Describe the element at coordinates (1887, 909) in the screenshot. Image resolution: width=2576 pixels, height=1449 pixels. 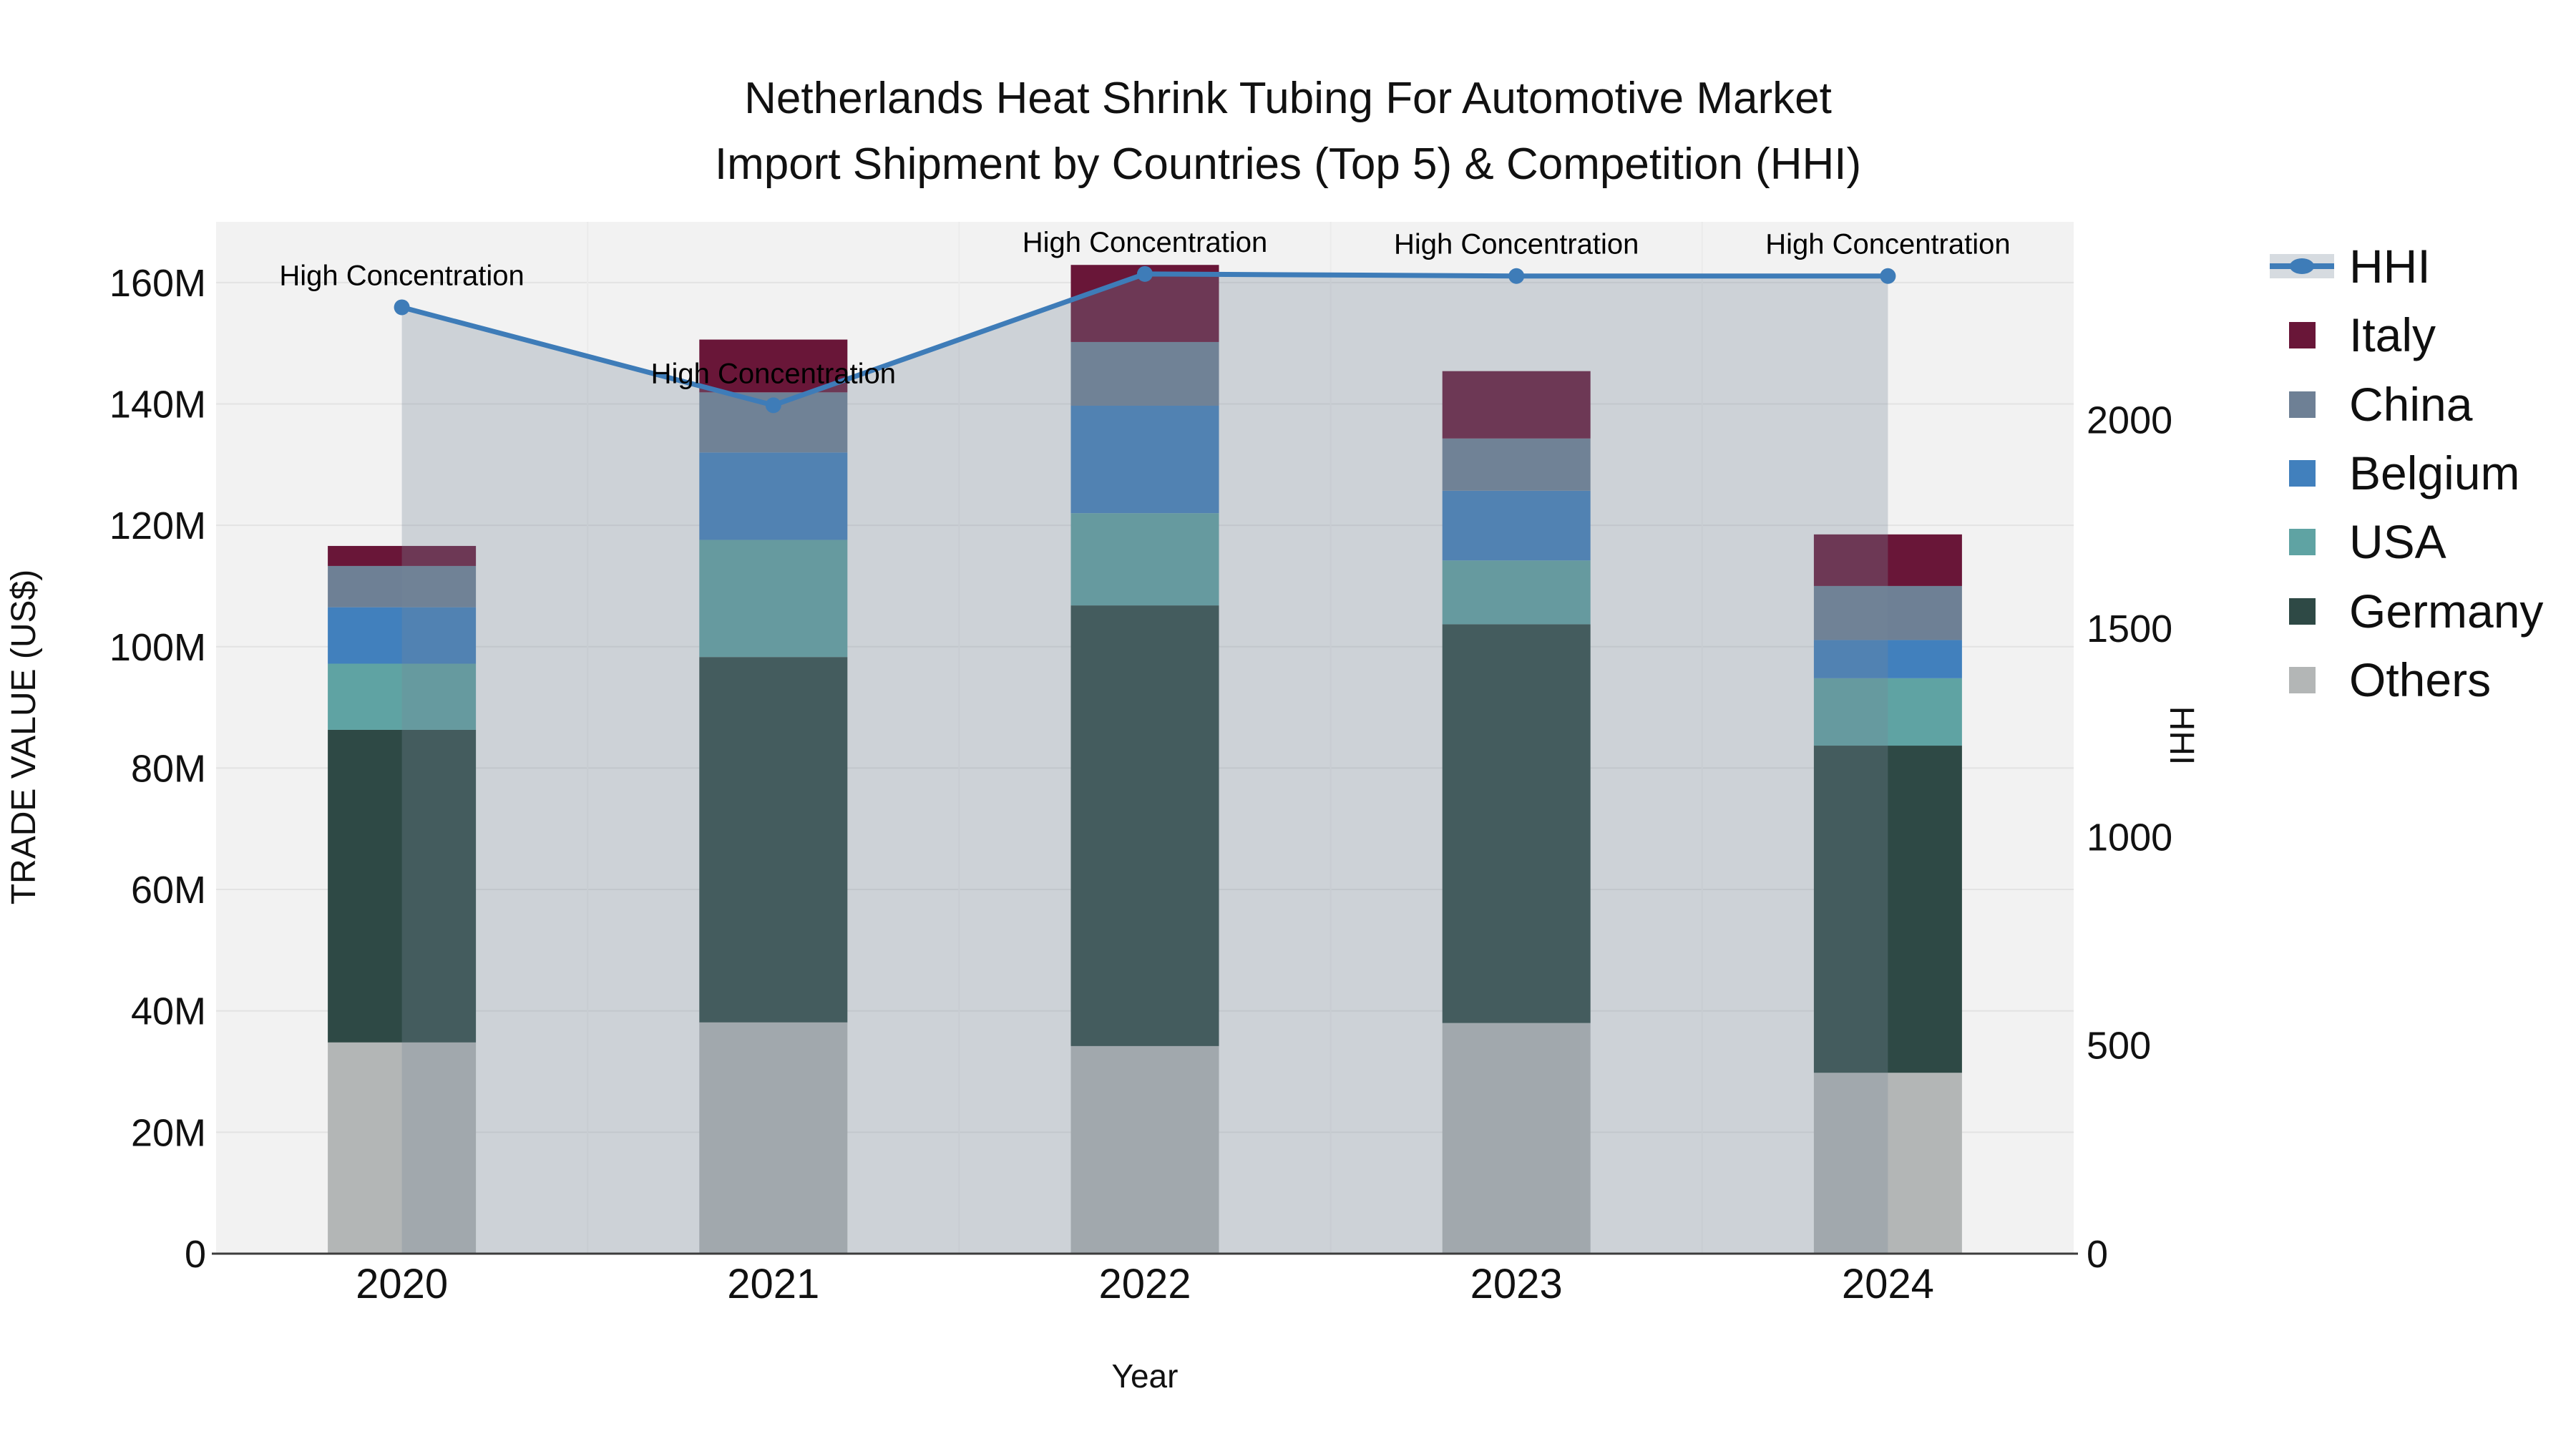
I see `bar-segment-germany-2024` at that location.